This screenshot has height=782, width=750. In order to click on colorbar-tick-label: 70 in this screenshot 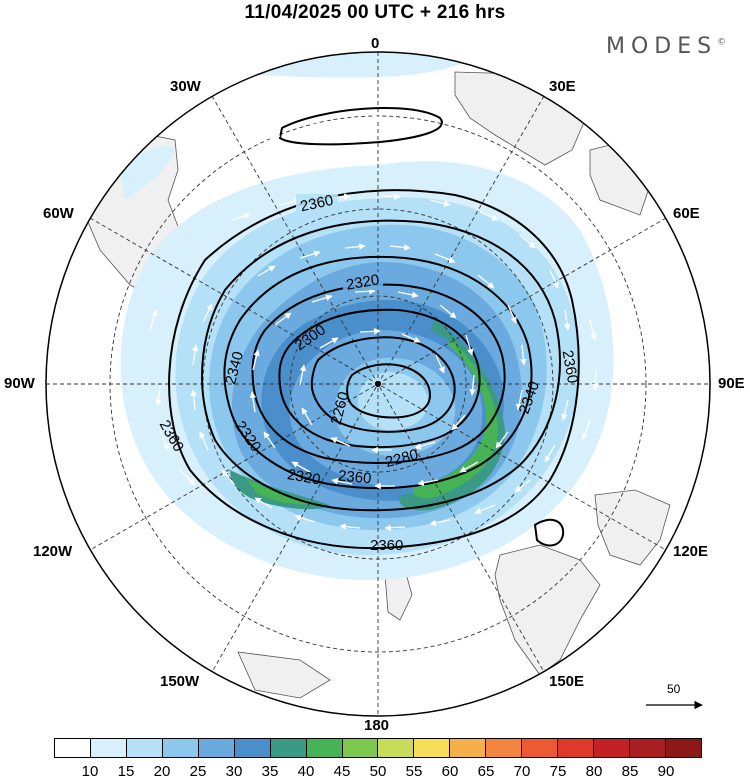, I will do `click(522, 771)`.